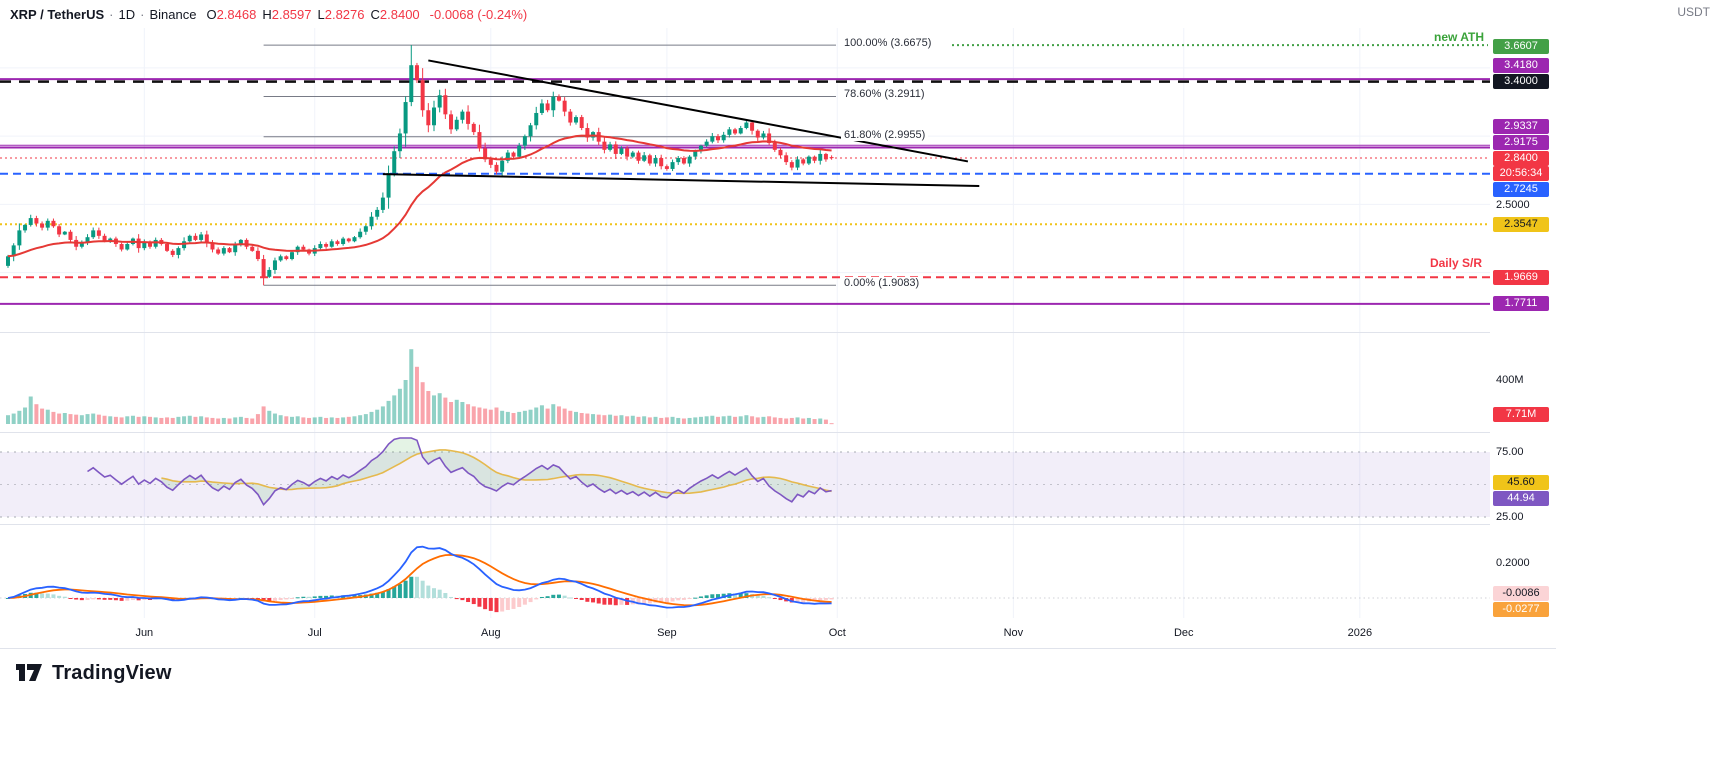 This screenshot has width=1722, height=783. Describe the element at coordinates (478, 14) in the screenshot. I see `change-value: -0.0068 (-0.24%)` at that location.